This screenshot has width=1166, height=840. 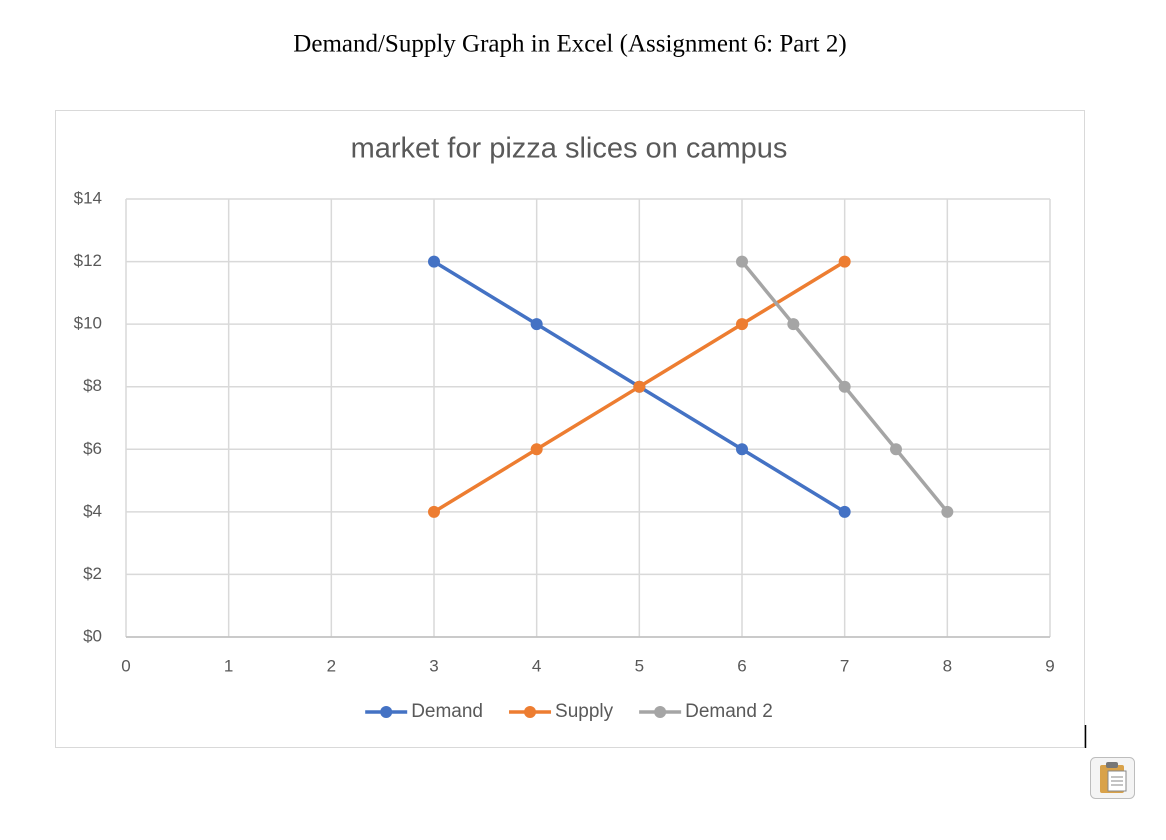 I want to click on y-tick-label: $6, so click(x=92, y=448).